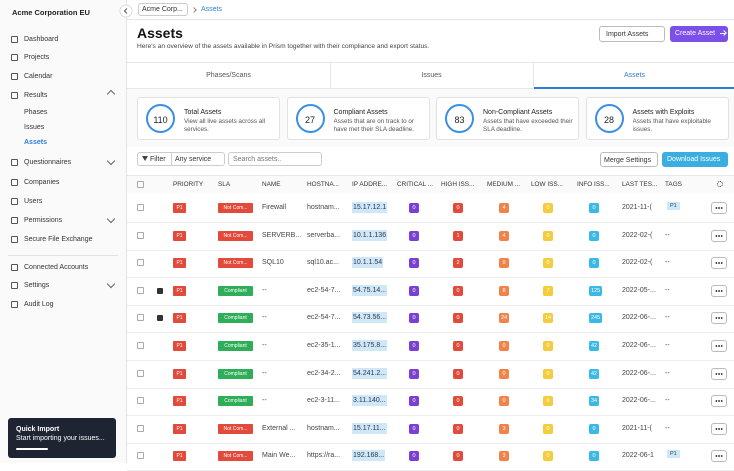 Image resolution: width=734 pixels, height=471 pixels. What do you see at coordinates (634, 75) in the screenshot?
I see `tab: Assets` at bounding box center [634, 75].